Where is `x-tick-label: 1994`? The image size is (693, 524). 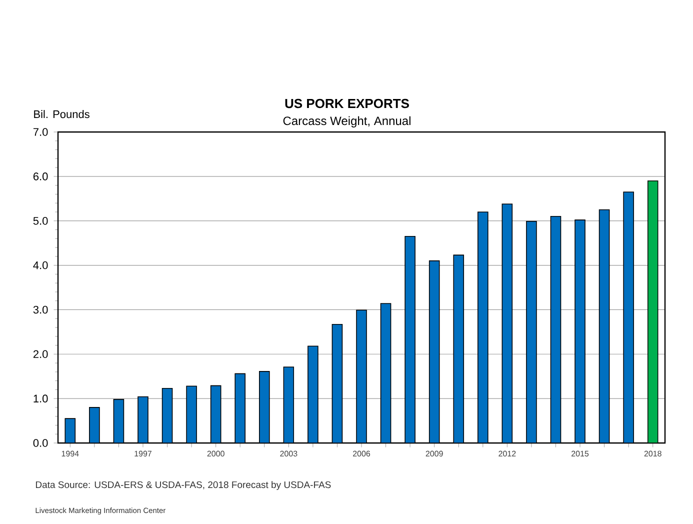
x-tick-label: 1994 is located at coordinates (70, 453).